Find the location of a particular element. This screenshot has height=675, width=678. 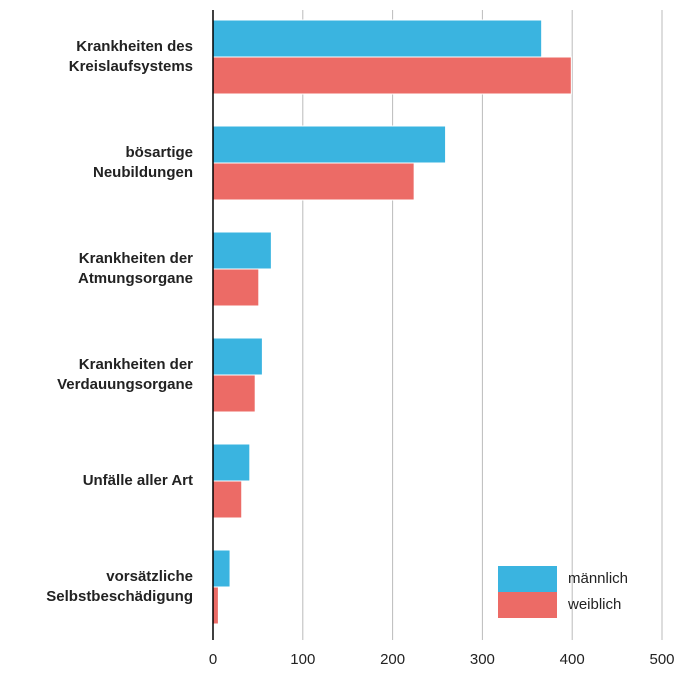

label-line: Unfälle aller Art is located at coordinates (138, 480).